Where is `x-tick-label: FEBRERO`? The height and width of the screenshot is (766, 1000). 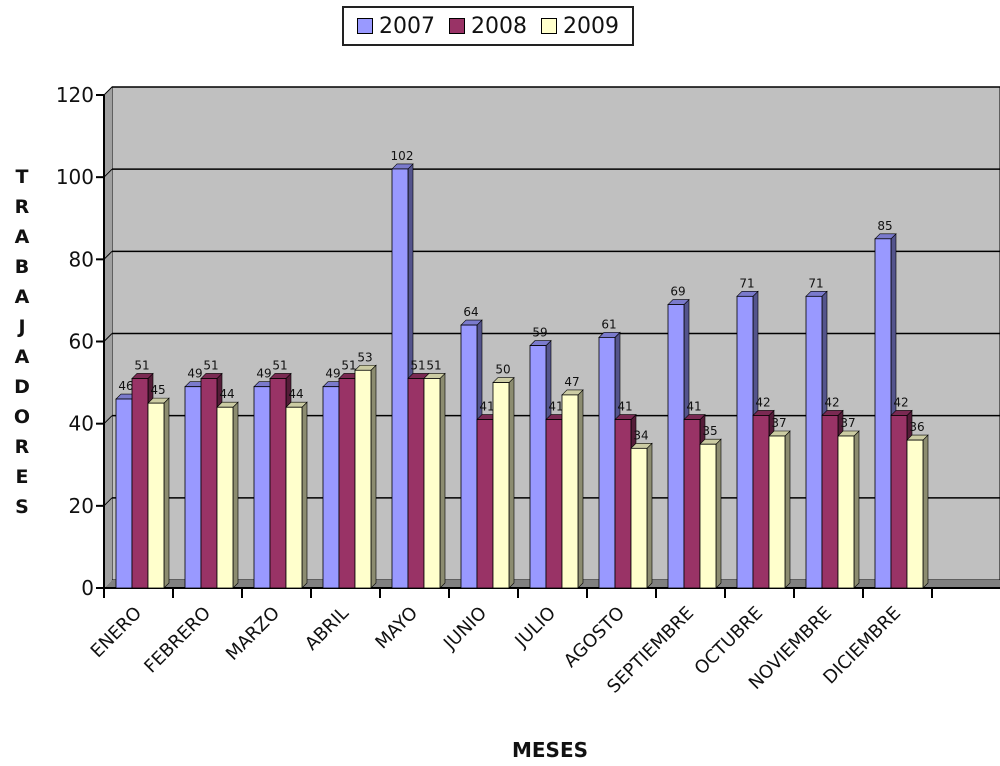 x-tick-label: FEBRERO is located at coordinates (177, 640).